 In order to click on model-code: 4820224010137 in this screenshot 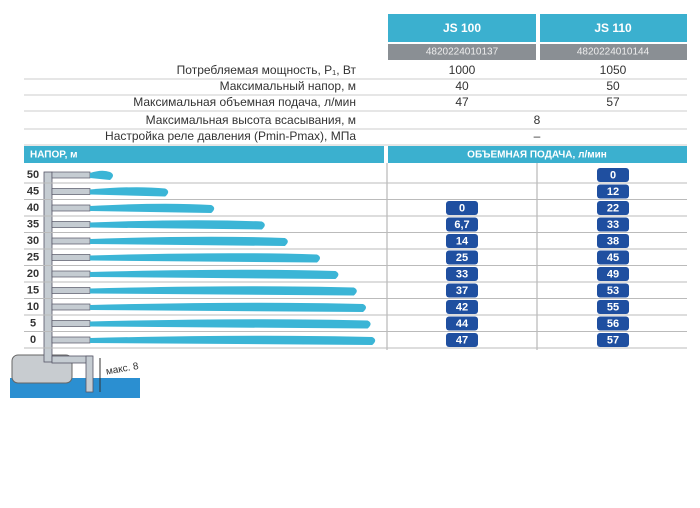, I will do `click(462, 52)`.